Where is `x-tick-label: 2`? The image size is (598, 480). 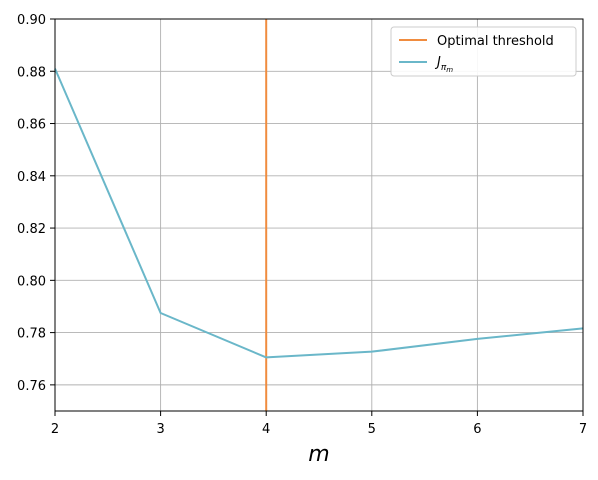 x-tick-label: 2 is located at coordinates (55, 429).